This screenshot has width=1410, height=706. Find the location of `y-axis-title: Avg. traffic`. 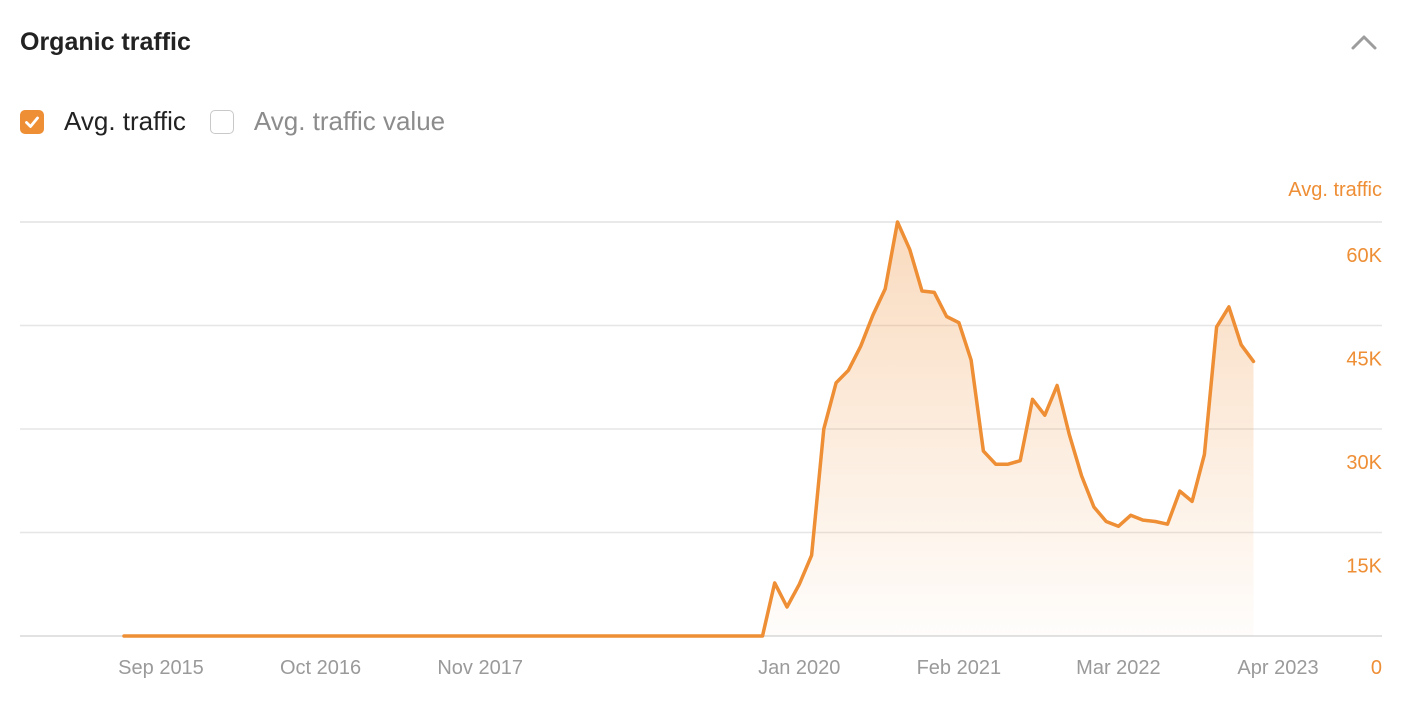

y-axis-title: Avg. traffic is located at coordinates (1335, 190).